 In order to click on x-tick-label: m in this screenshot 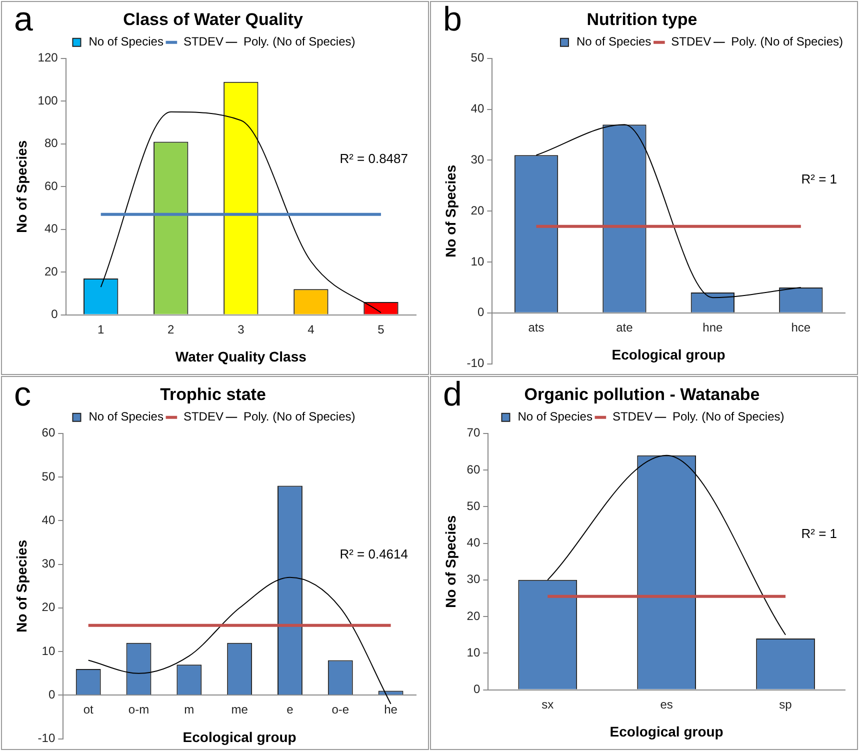, I will do `click(189, 709)`.